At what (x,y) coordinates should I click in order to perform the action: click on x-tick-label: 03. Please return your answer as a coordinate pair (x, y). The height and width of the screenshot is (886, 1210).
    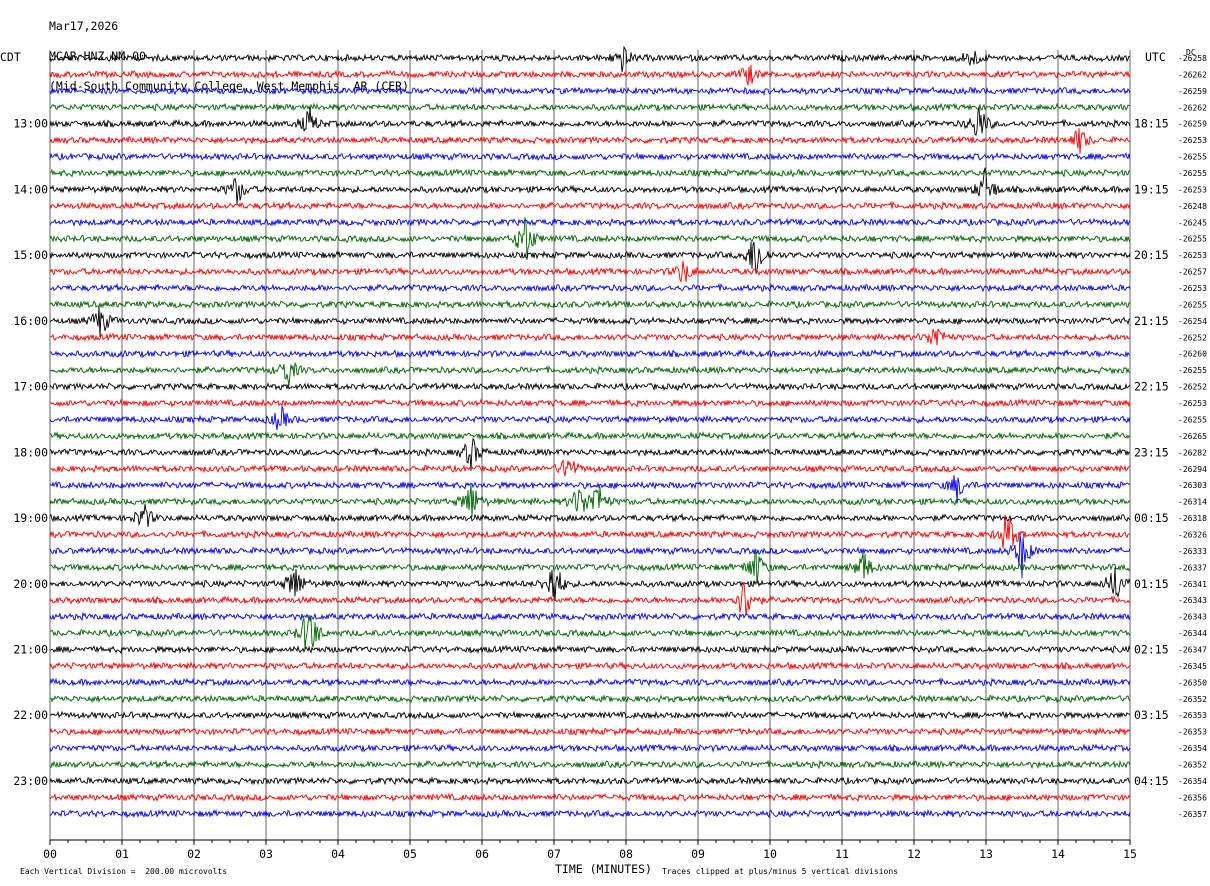
    Looking at the image, I should click on (266, 854).